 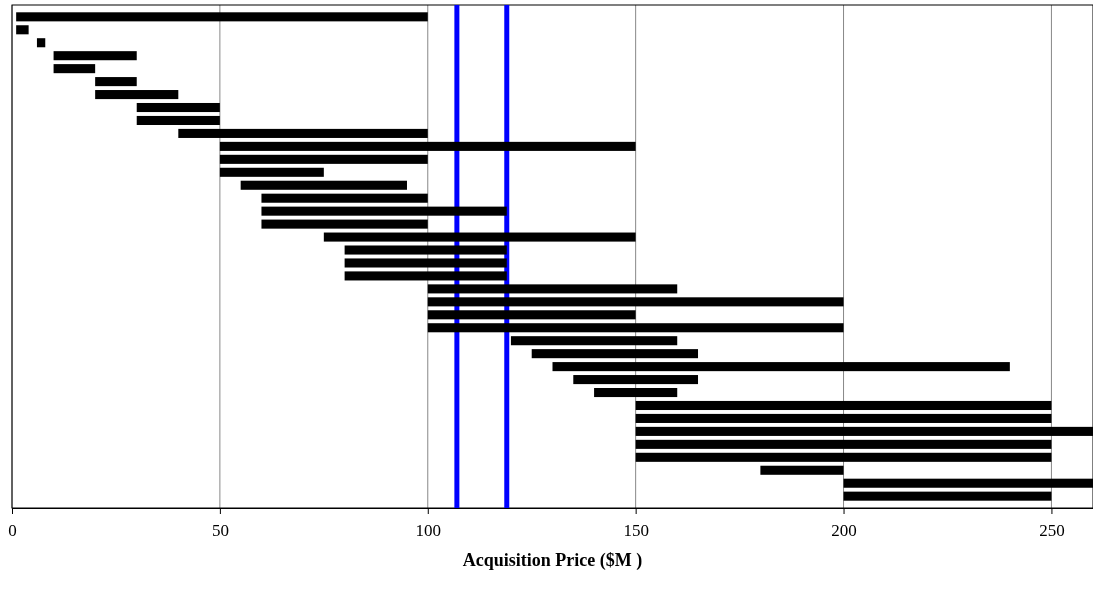 What do you see at coordinates (1052, 530) in the screenshot?
I see `x-tick-label: 250` at bounding box center [1052, 530].